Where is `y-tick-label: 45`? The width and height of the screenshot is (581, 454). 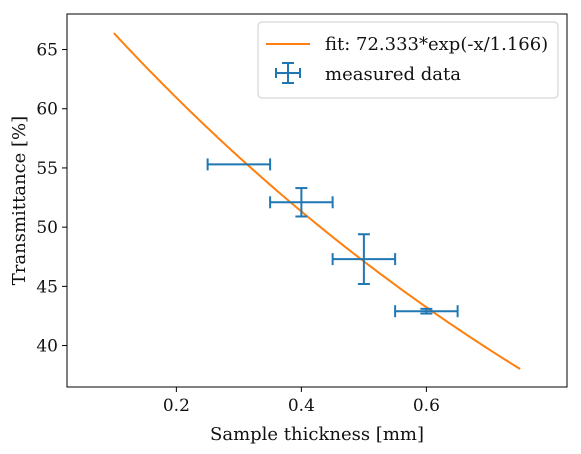
y-tick-label: 45 is located at coordinates (47, 287).